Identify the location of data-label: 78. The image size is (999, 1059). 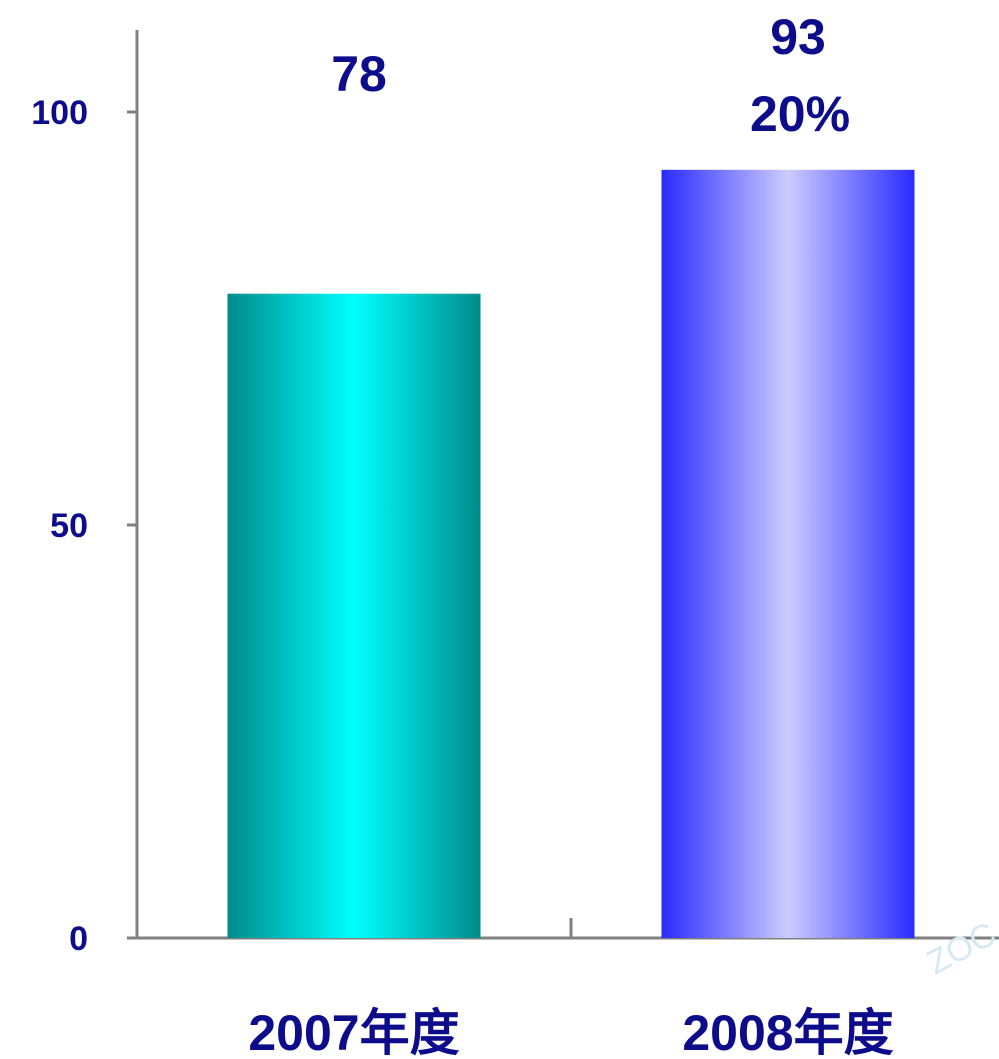
(359, 74).